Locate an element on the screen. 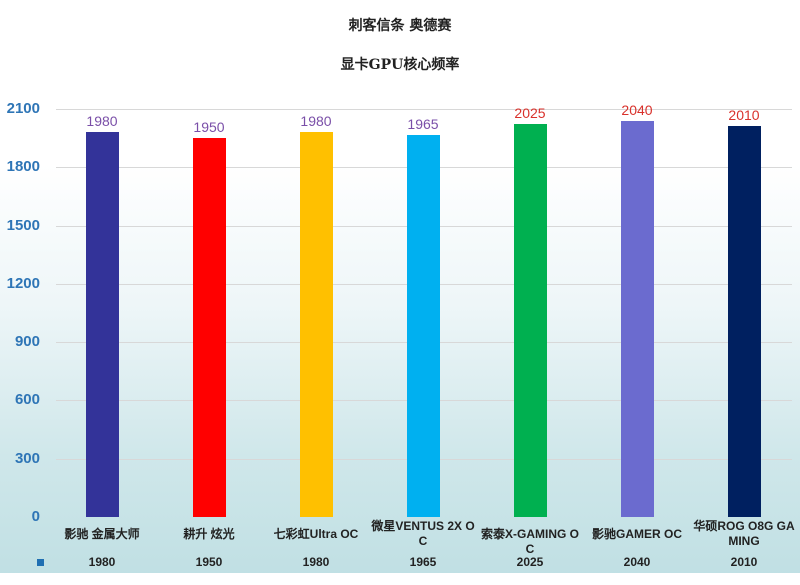 The width and height of the screenshot is (800, 585). category-label: 华硕ROG O8G GA MING is located at coordinates (744, 533).